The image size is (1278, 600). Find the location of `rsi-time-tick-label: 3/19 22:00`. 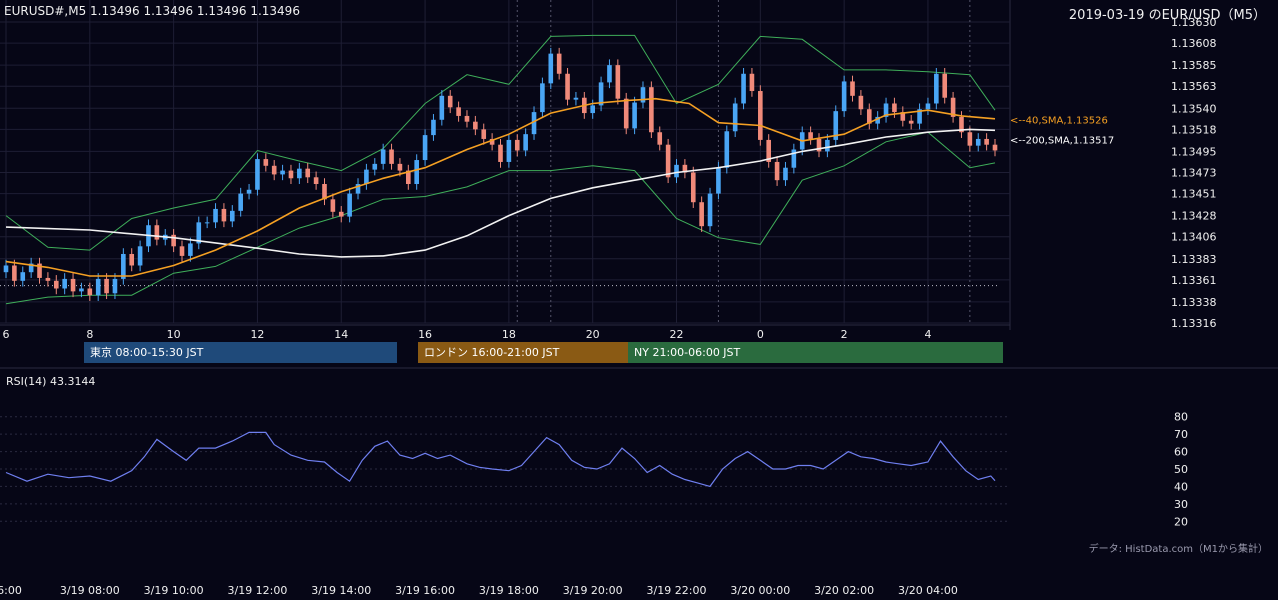

rsi-time-tick-label: 3/19 22:00 is located at coordinates (677, 590).